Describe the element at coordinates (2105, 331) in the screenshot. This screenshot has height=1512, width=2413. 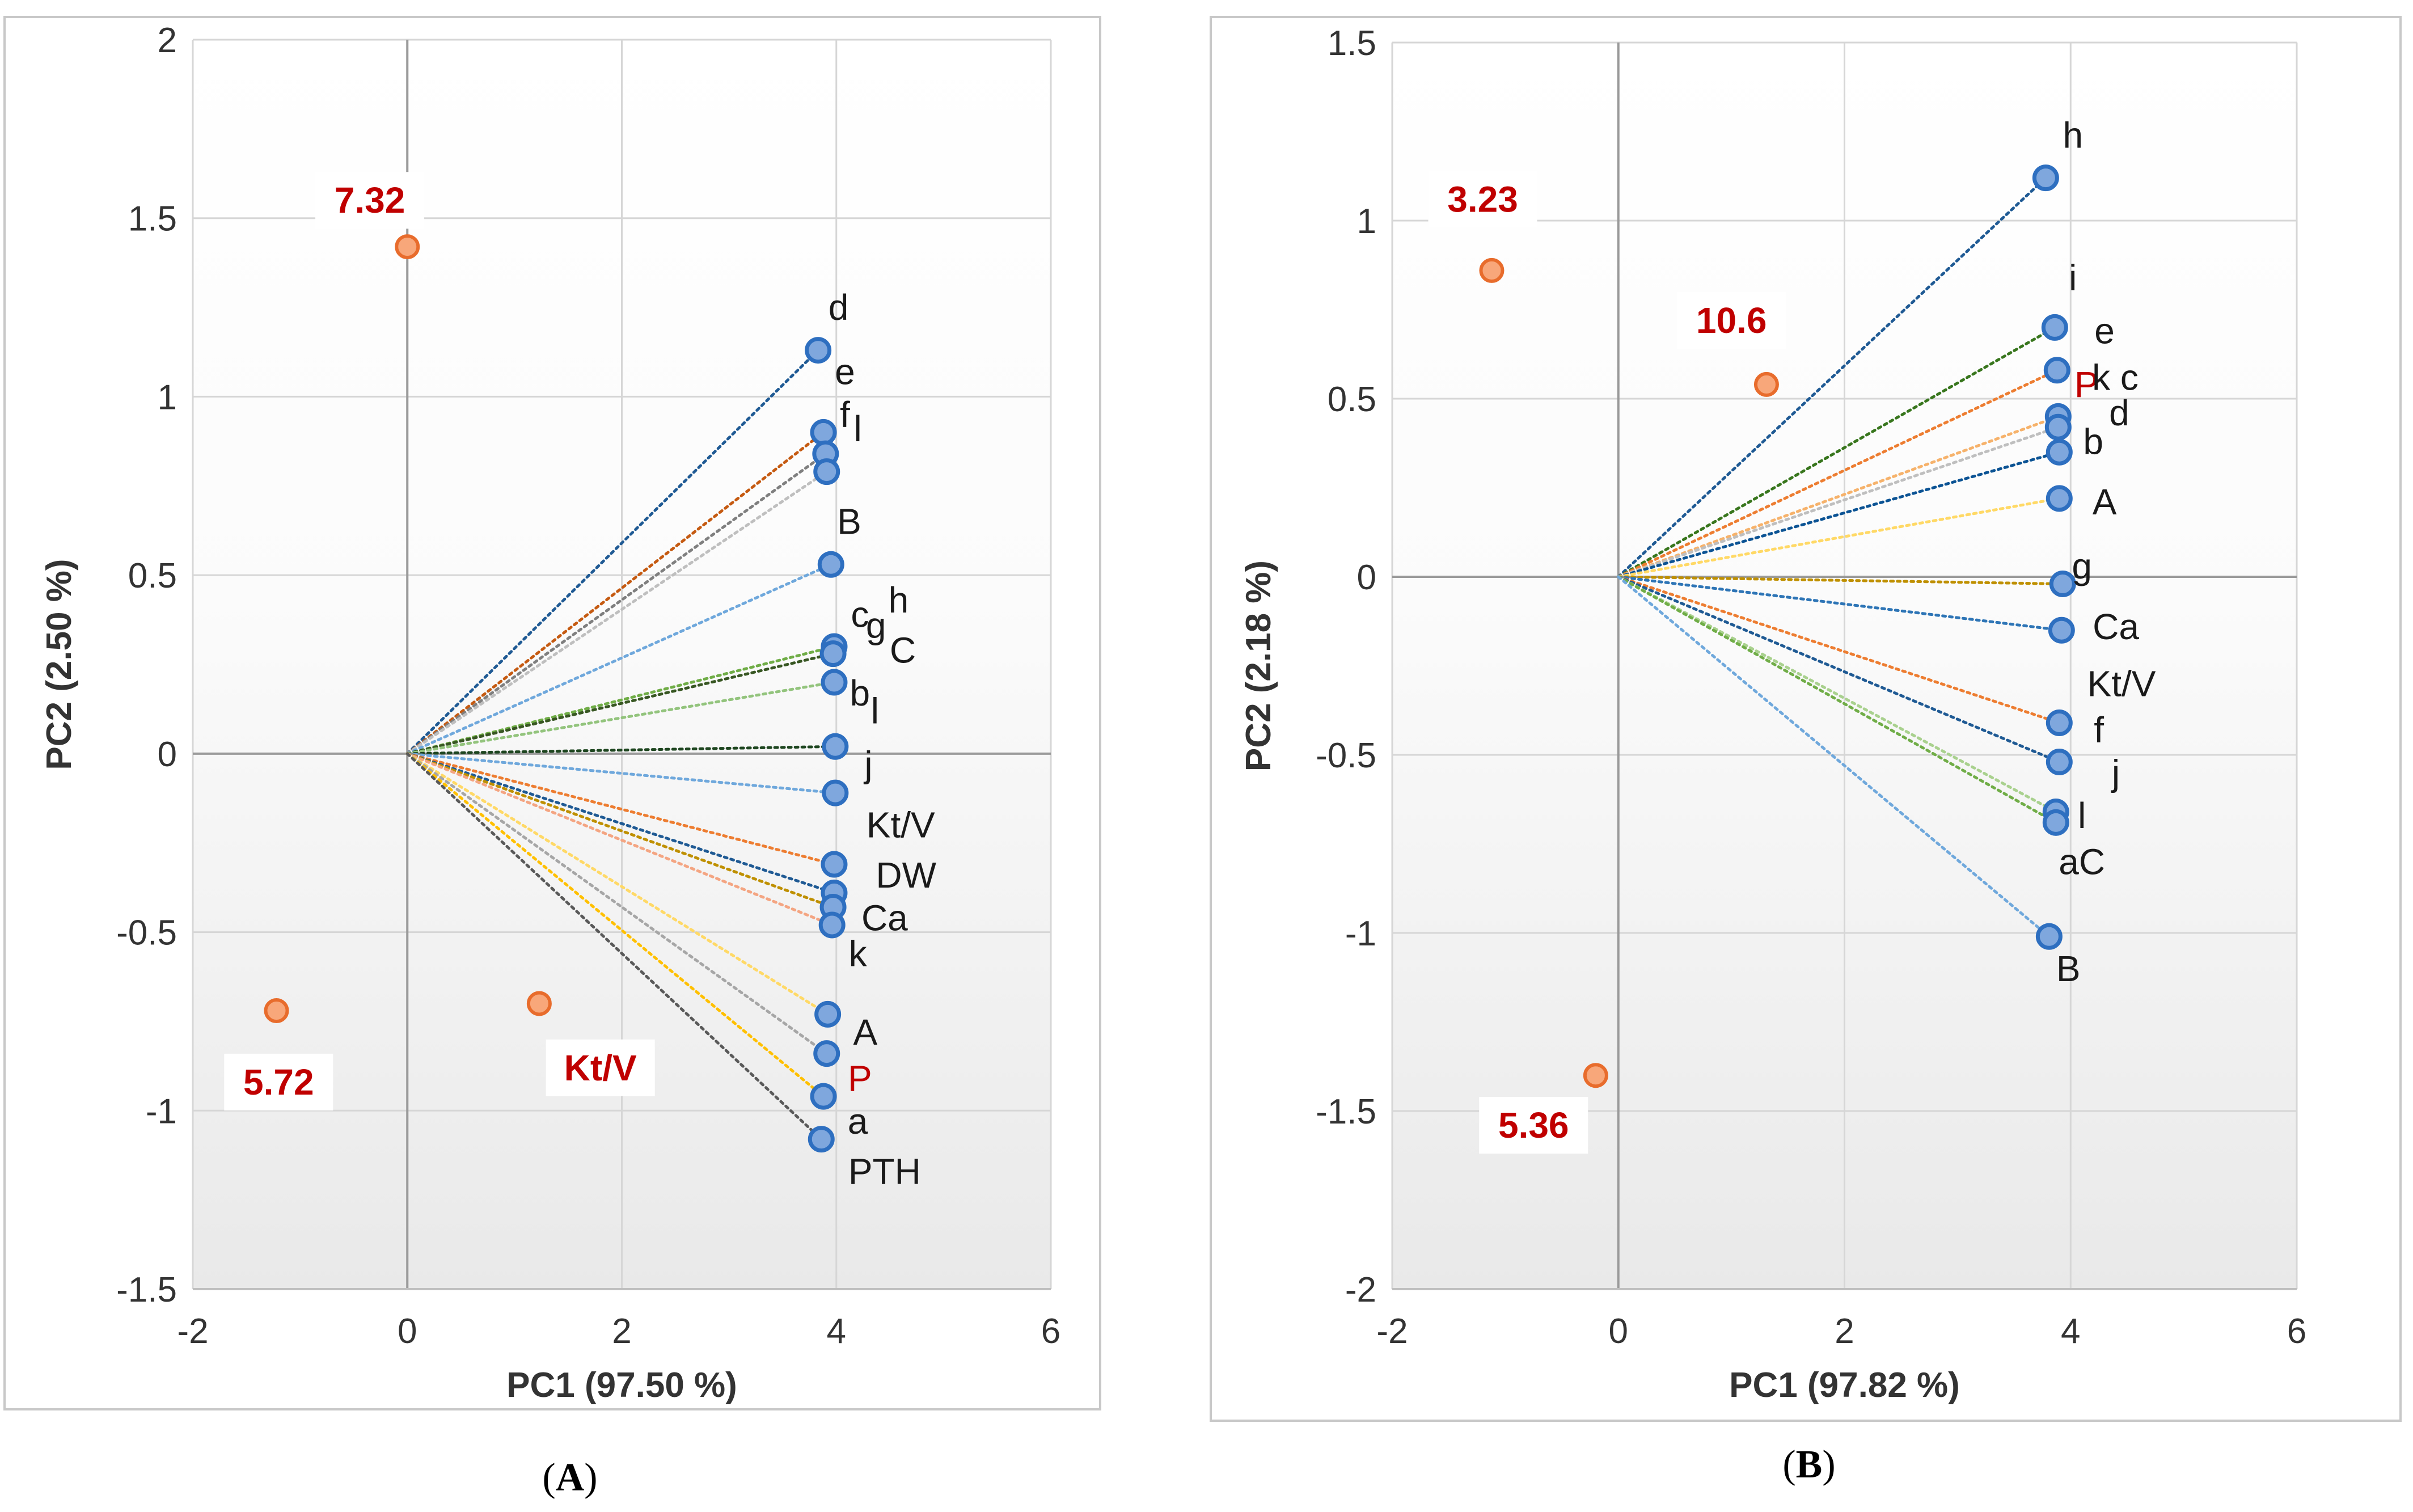
I see `loading-label: e` at that location.